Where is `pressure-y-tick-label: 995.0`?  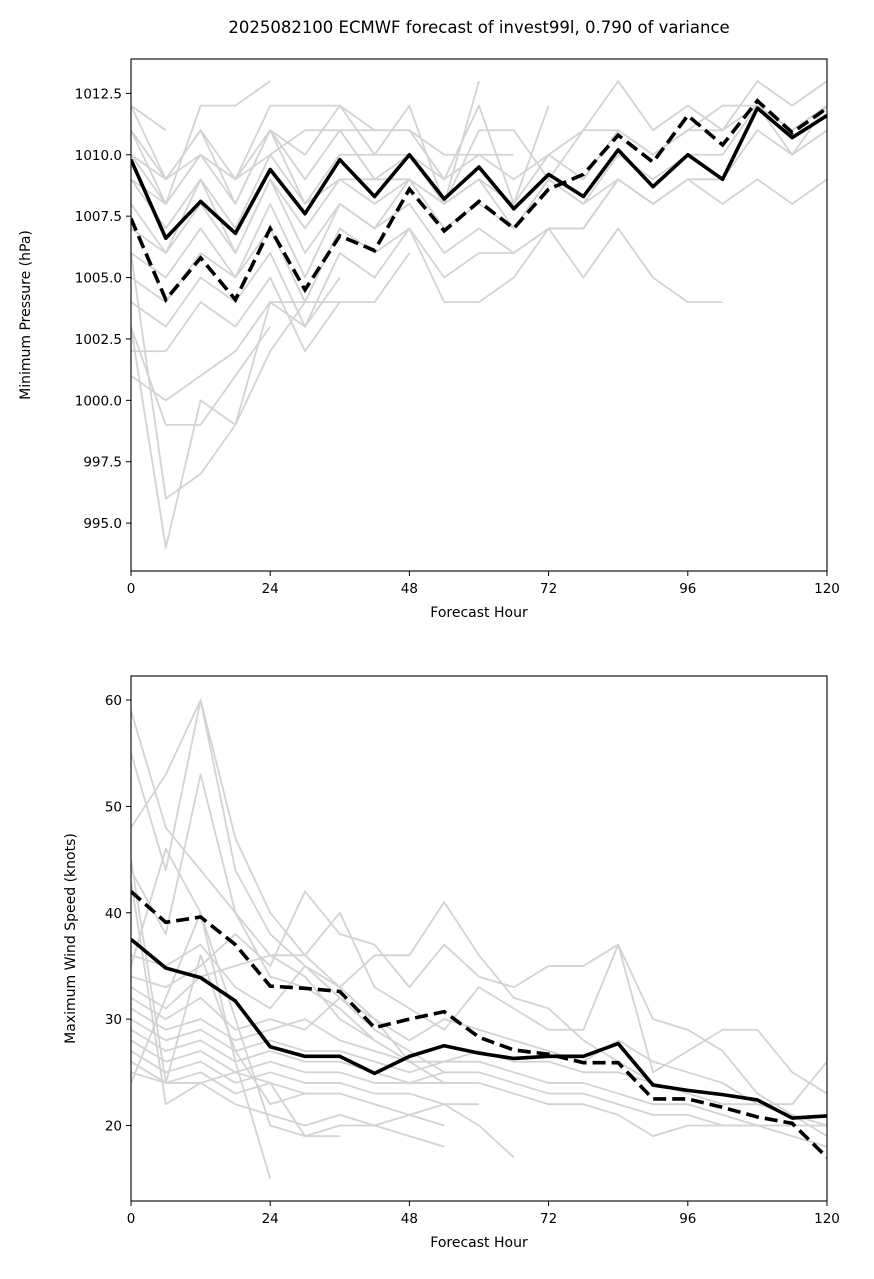
pressure-y-tick-label: 995.0 is located at coordinates (102, 524).